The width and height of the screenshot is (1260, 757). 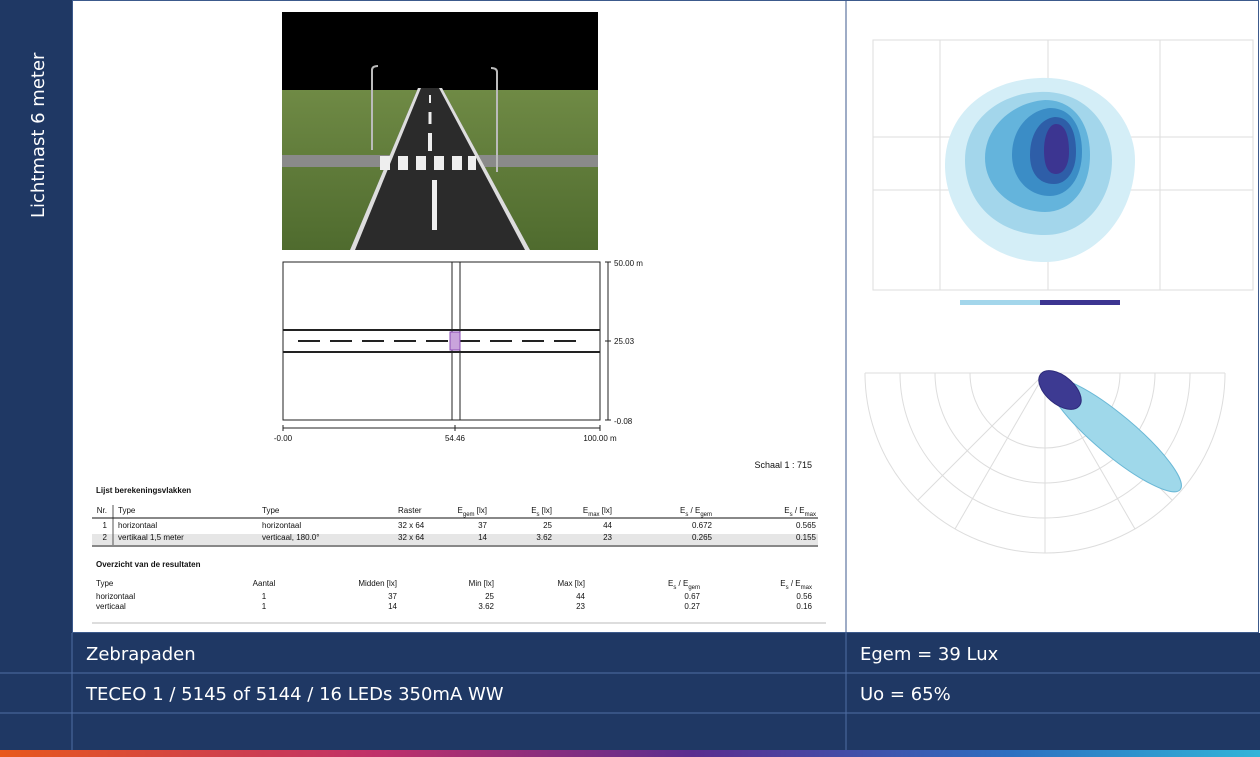 I want to click on cell: 25, so click(x=489, y=596).